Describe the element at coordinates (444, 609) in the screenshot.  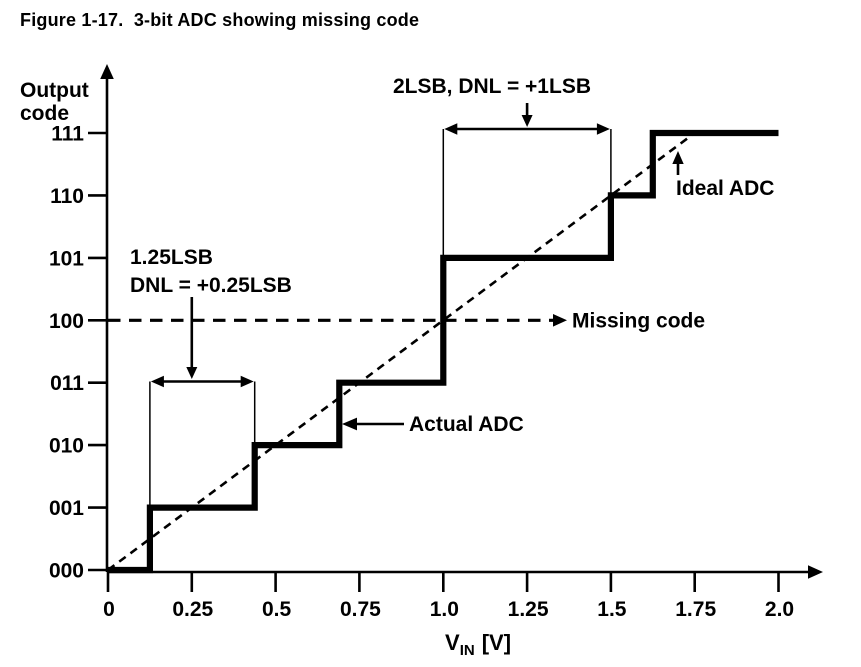
I see `x-tick-label-1.0: 1.0` at that location.